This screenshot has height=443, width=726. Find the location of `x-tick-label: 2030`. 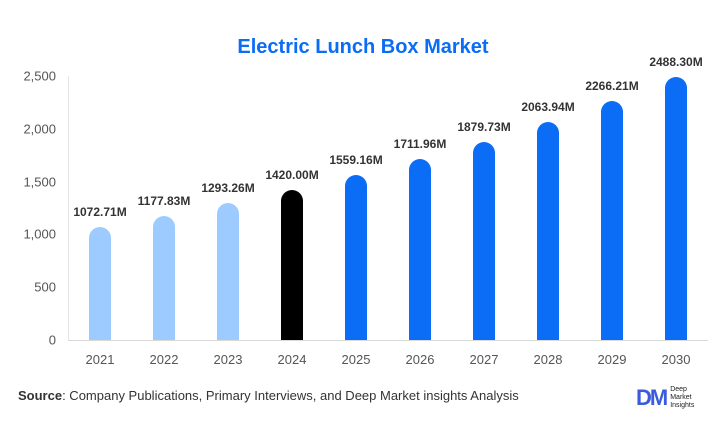

x-tick-label: 2030 is located at coordinates (676, 359).